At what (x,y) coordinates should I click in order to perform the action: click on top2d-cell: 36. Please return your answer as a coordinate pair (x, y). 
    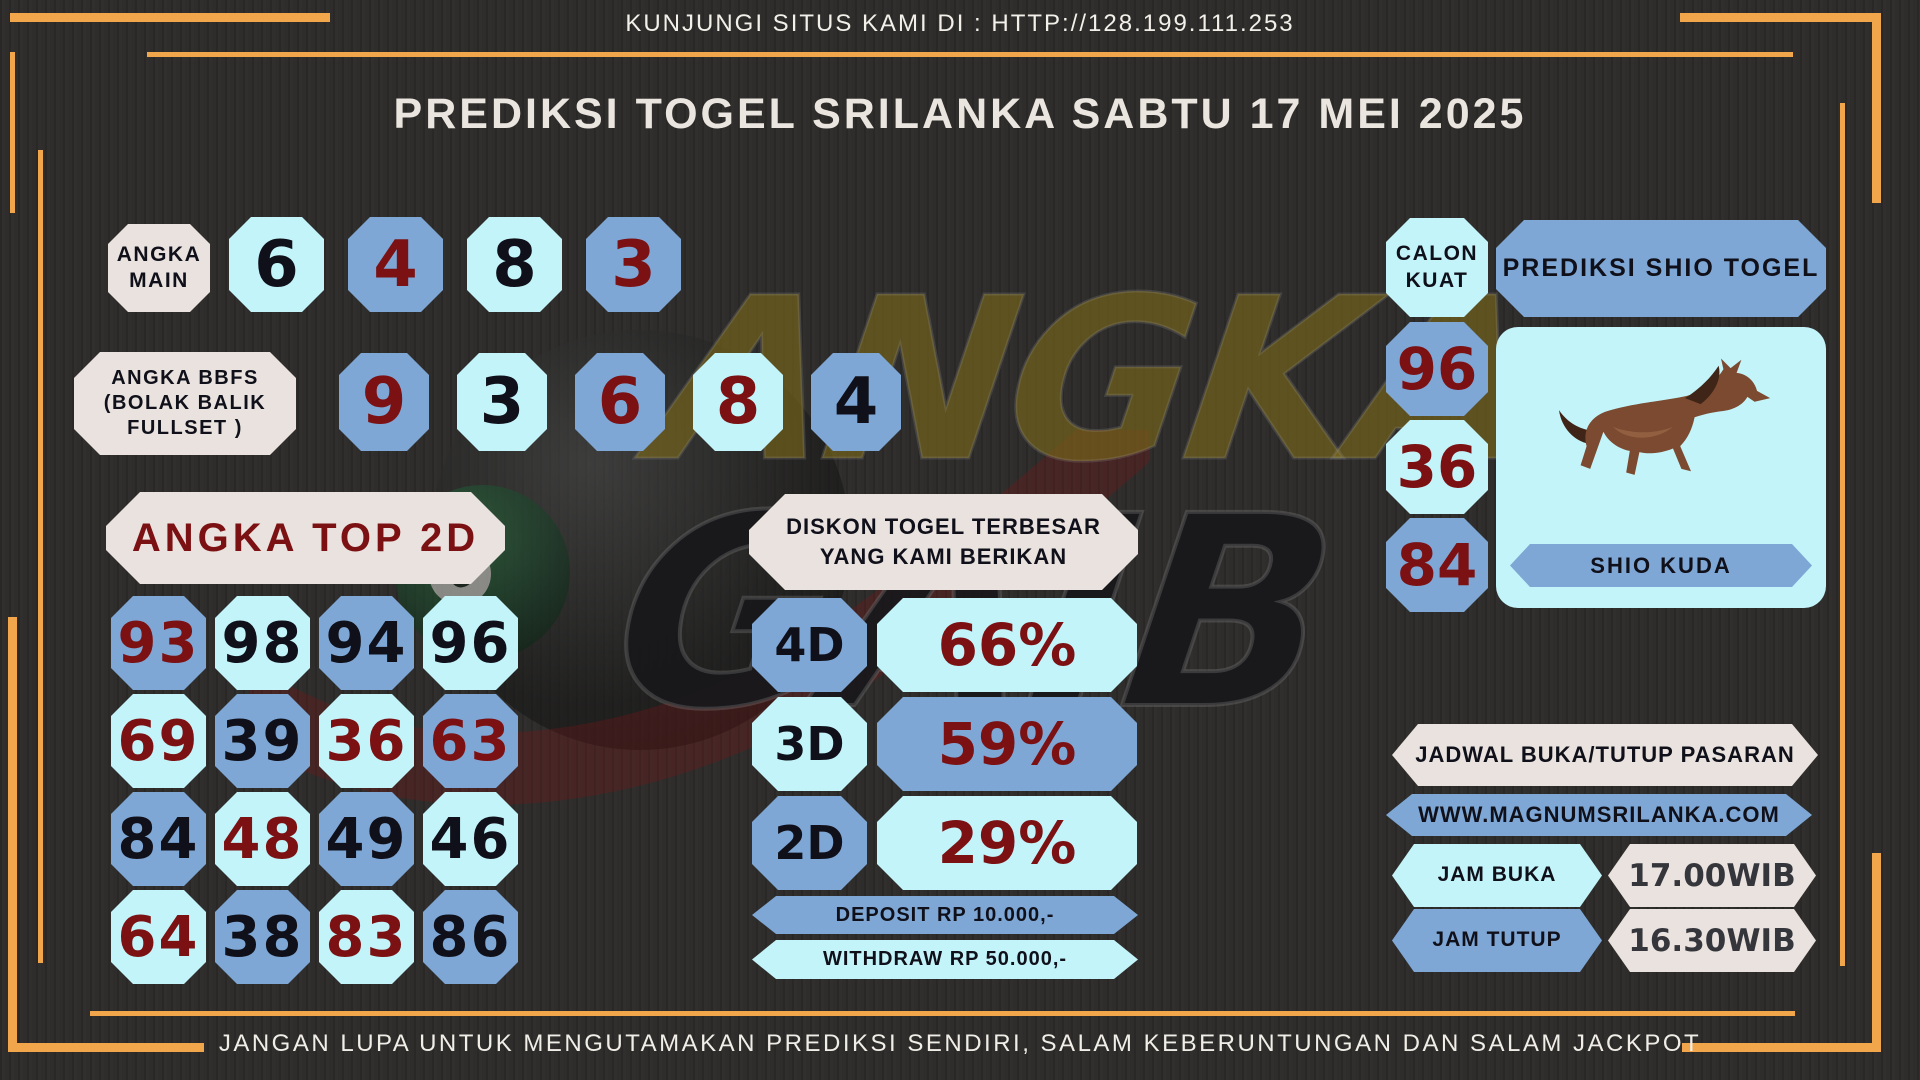
    Looking at the image, I should click on (366, 741).